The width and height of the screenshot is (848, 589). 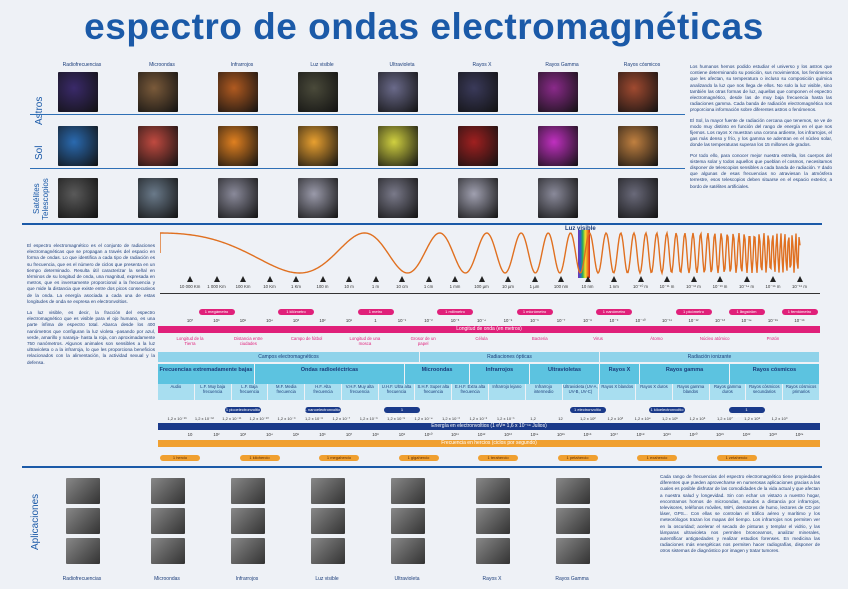 What do you see at coordinates (407, 579) in the screenshot?
I see `application-label: Ultravioleta` at bounding box center [407, 579].